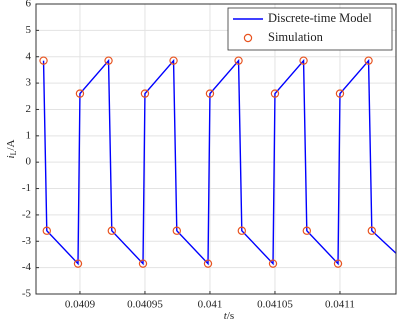  What do you see at coordinates (296, 37) in the screenshot?
I see `legend-label: Simulation` at bounding box center [296, 37].